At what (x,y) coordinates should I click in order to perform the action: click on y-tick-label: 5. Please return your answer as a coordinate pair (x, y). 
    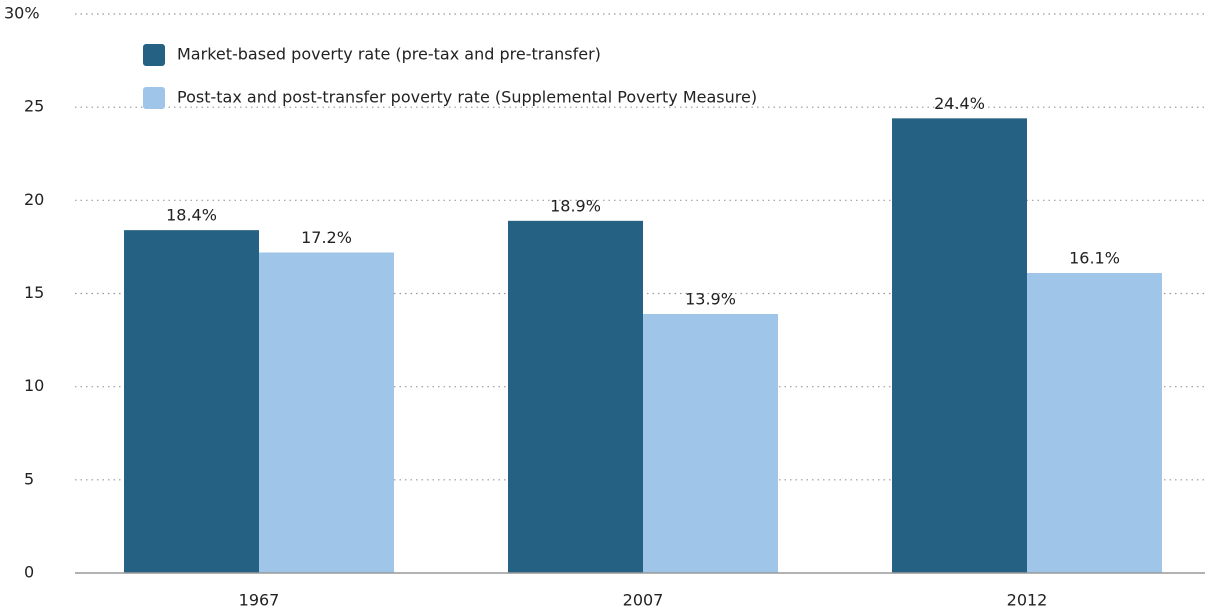
    Looking at the image, I should click on (29, 478).